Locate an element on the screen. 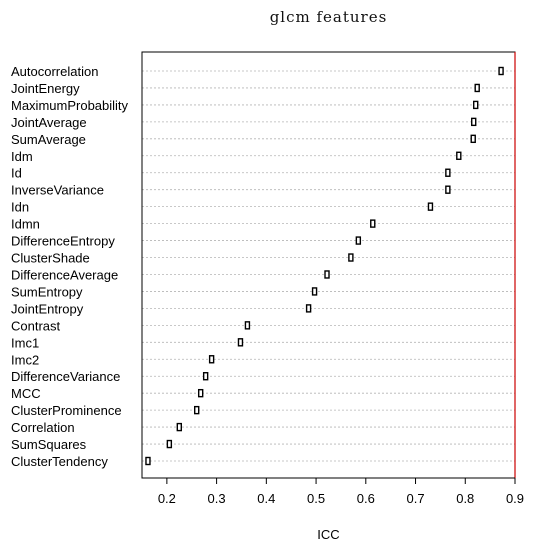 This screenshot has height=550, width=535. category-label: Id is located at coordinates (16, 173).